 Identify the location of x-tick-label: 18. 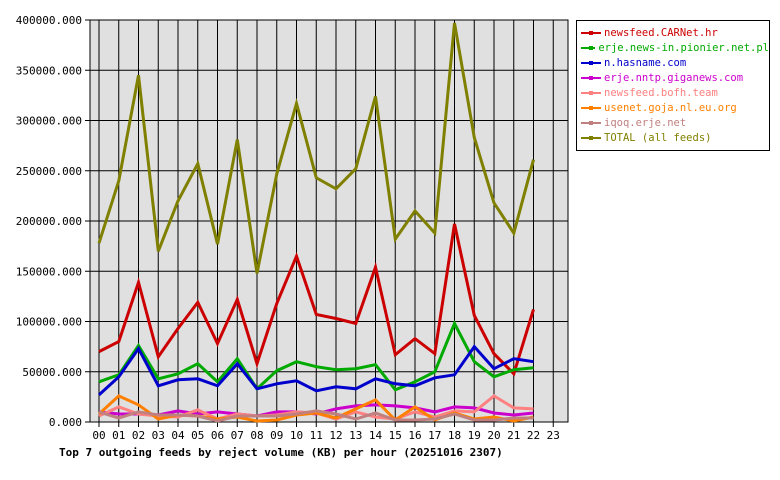
(454, 435).